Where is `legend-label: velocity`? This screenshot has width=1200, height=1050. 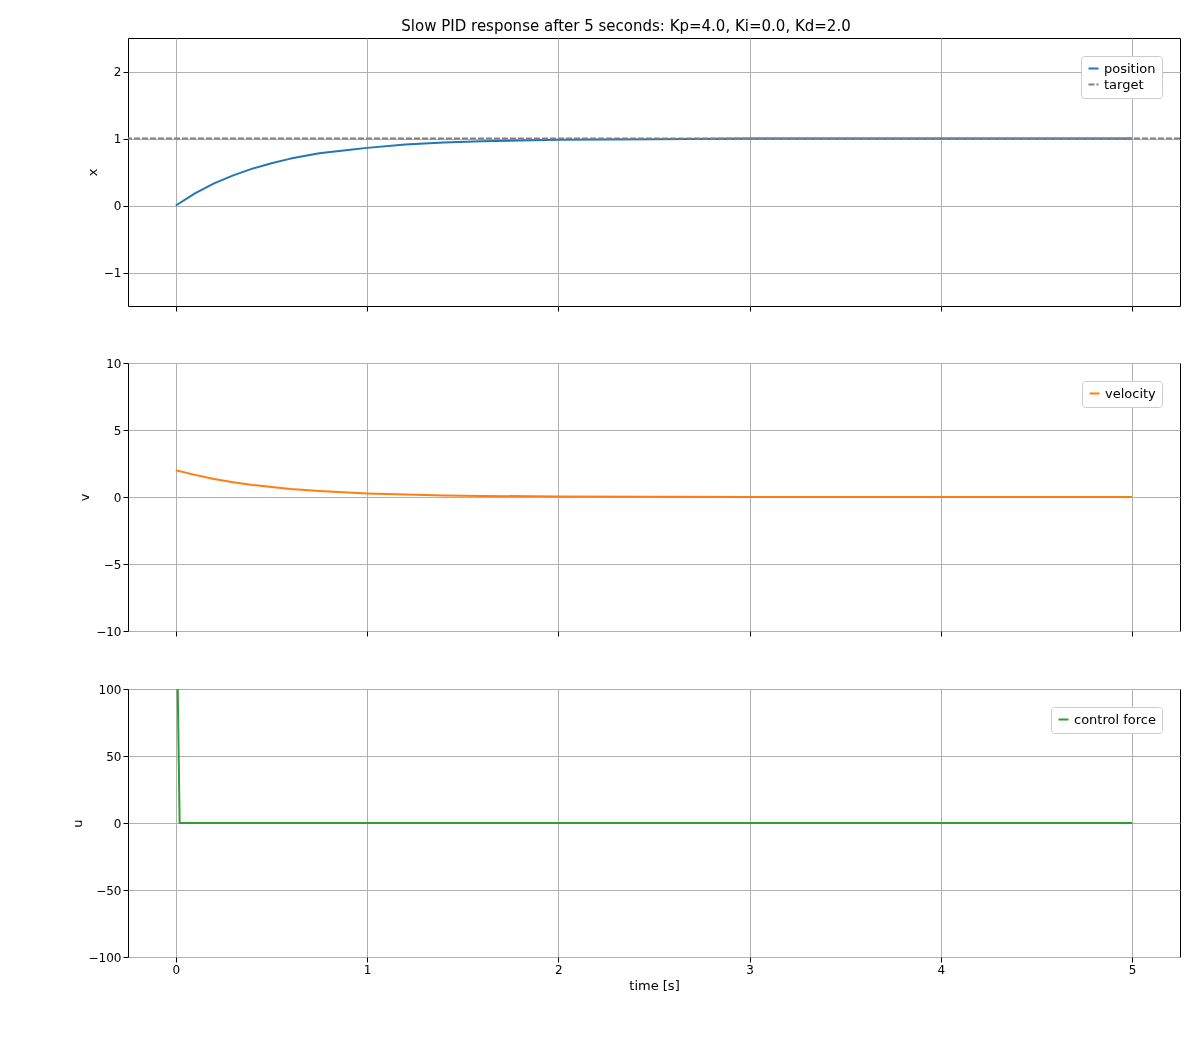 legend-label: velocity is located at coordinates (1131, 393).